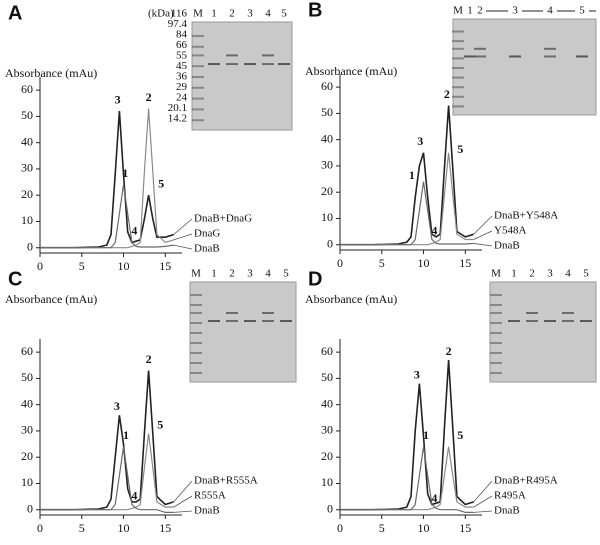  What do you see at coordinates (182, 77) in the screenshot?
I see `gel-marker-label: 36` at bounding box center [182, 77].